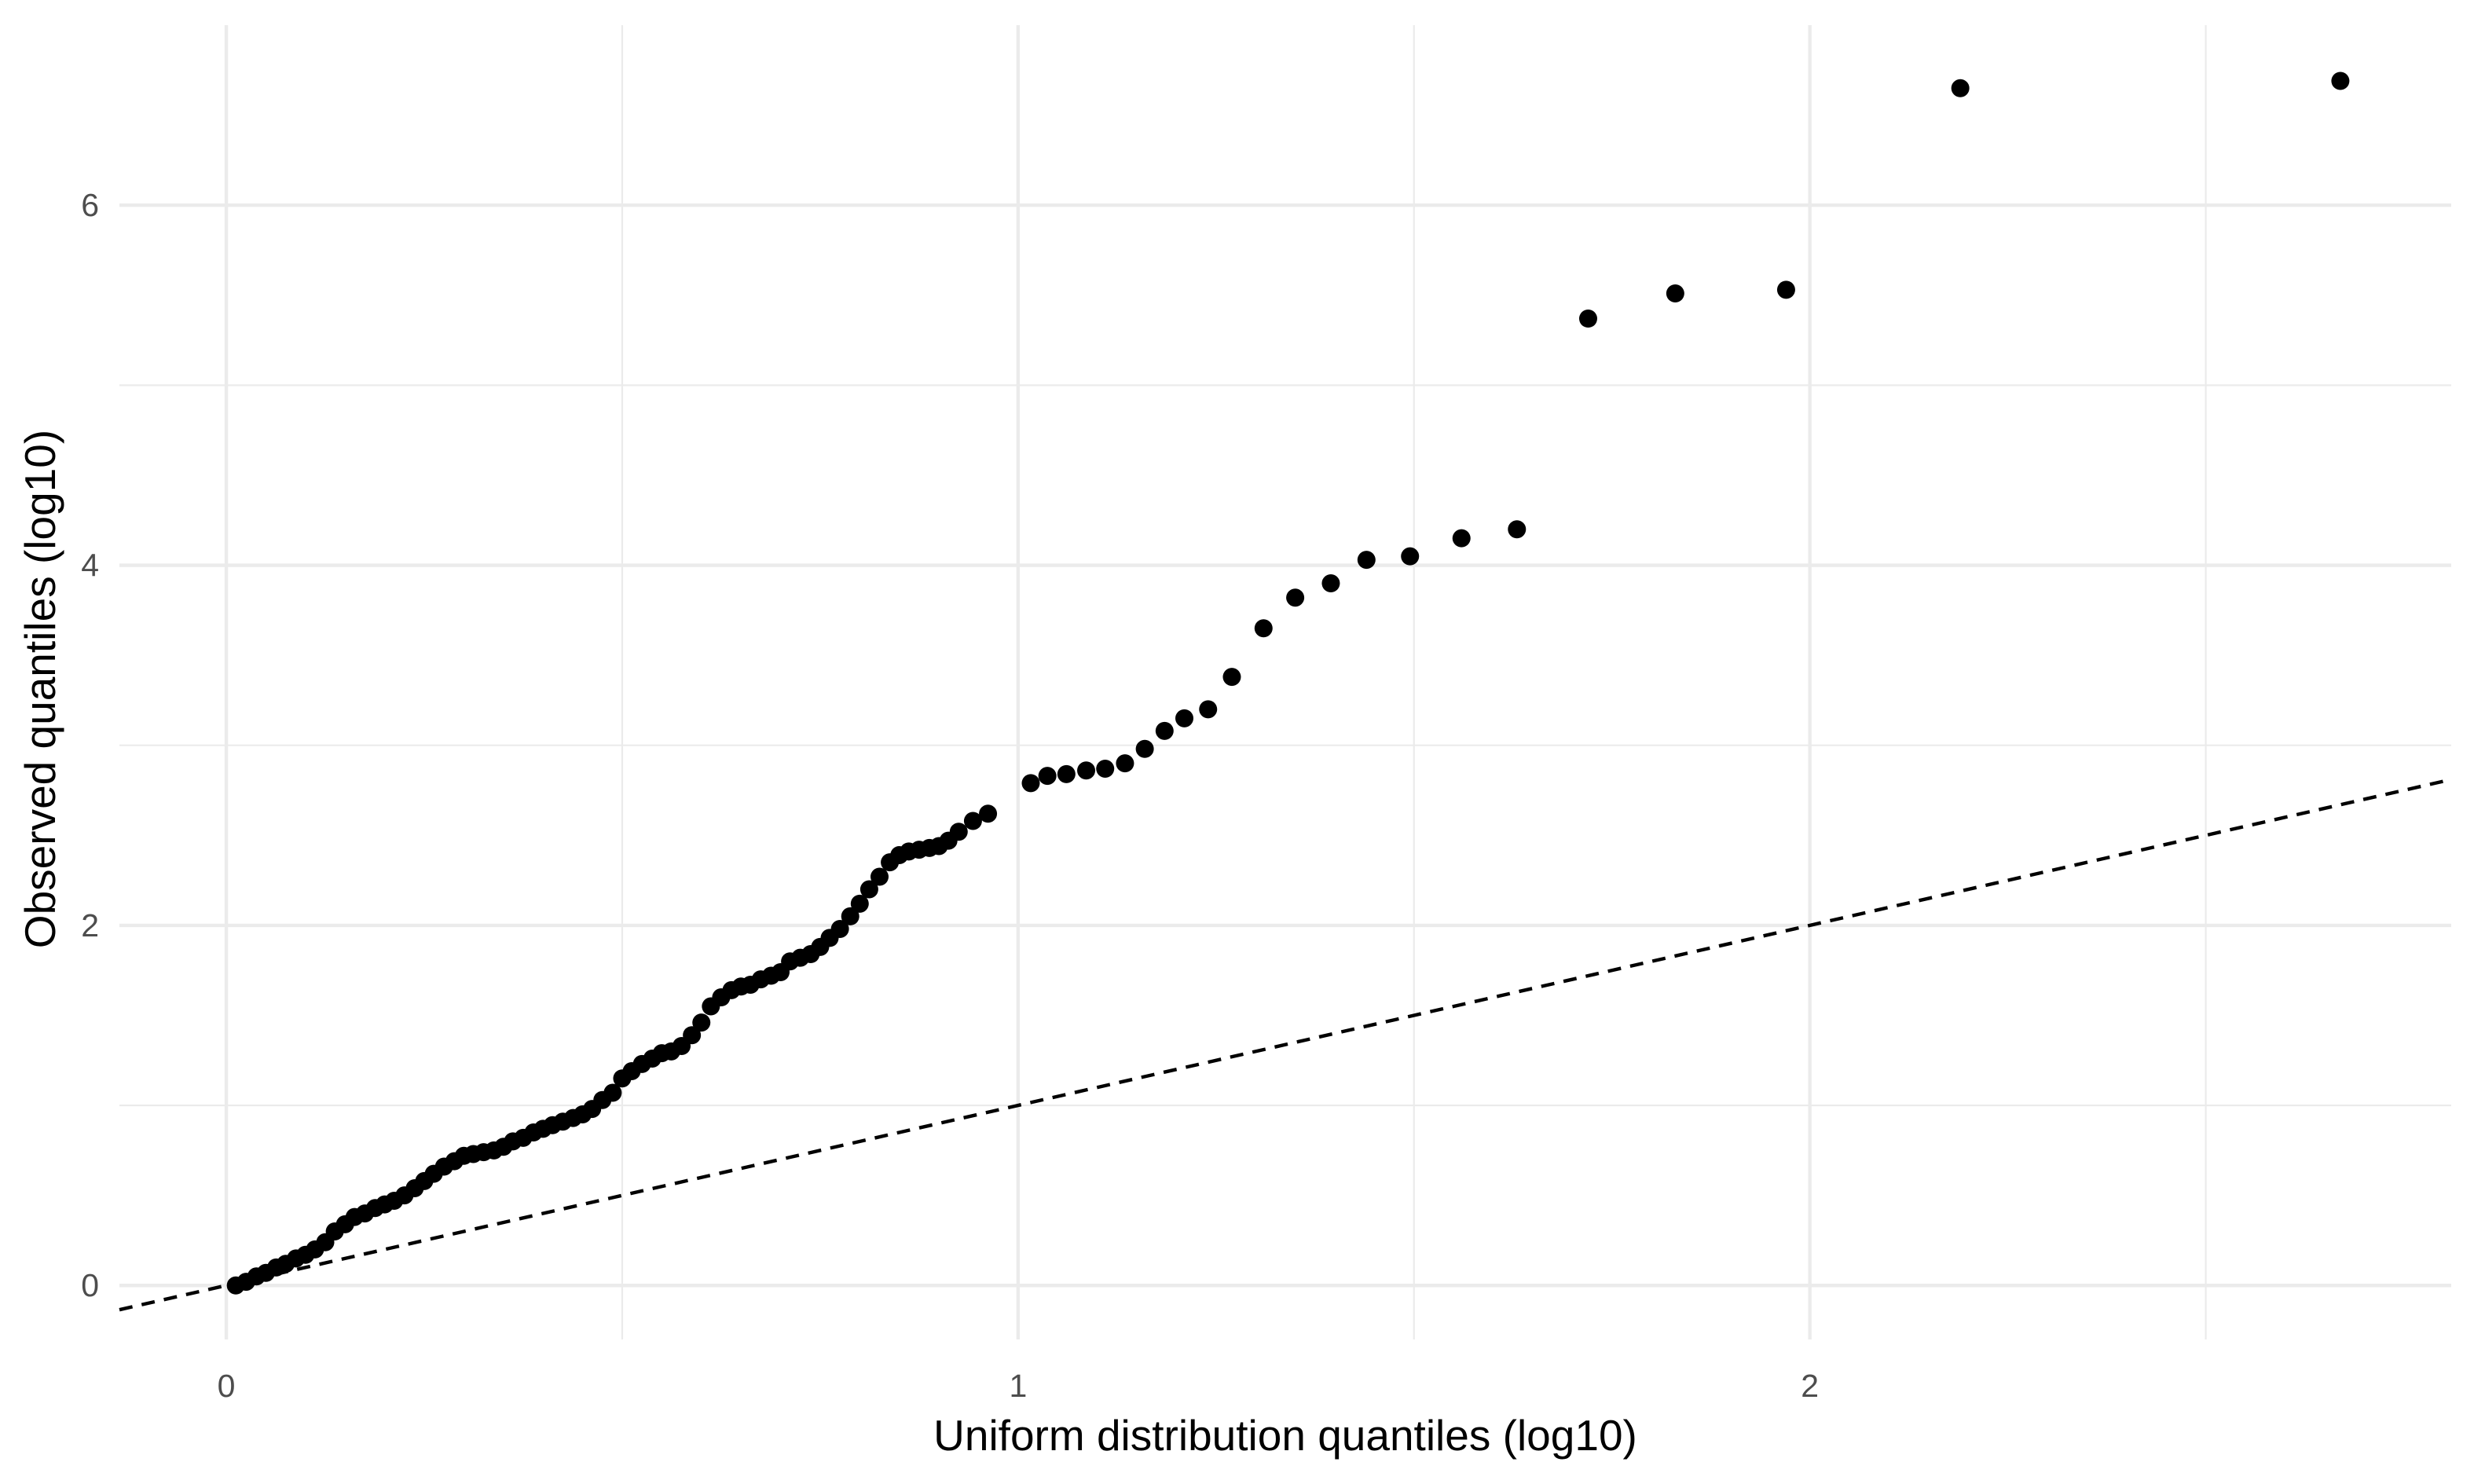 Image resolution: width=2474 pixels, height=1484 pixels. I want to click on x-axis-tick-labels: 0 1 2, so click(1018, 1386).